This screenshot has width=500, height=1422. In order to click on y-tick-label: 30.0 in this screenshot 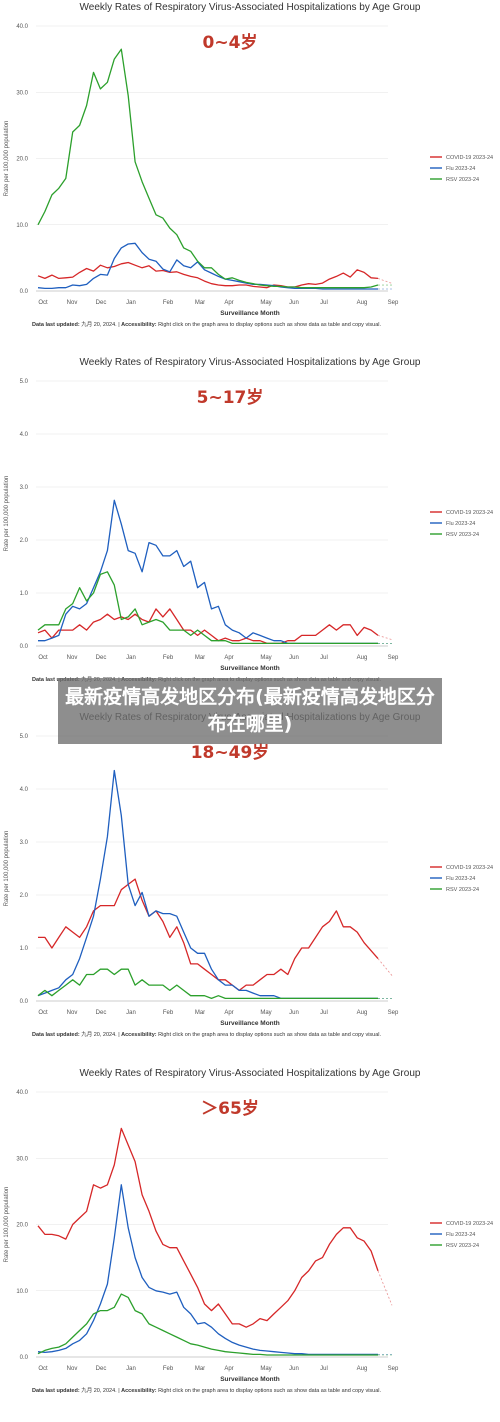, I will do `click(22, 93)`.